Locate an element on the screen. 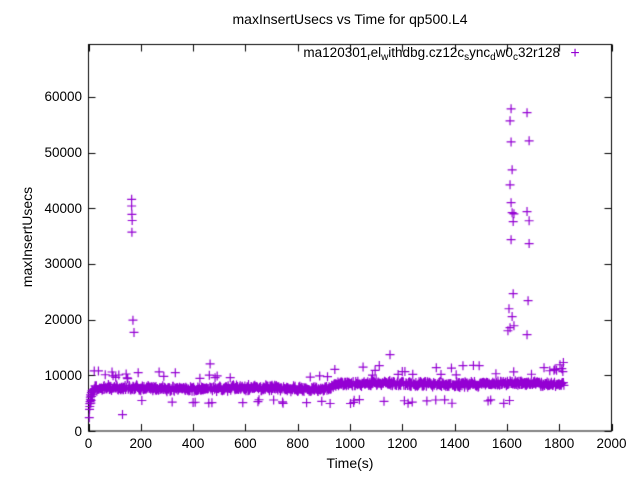  x-axis-label: Time(s) is located at coordinates (350, 463).